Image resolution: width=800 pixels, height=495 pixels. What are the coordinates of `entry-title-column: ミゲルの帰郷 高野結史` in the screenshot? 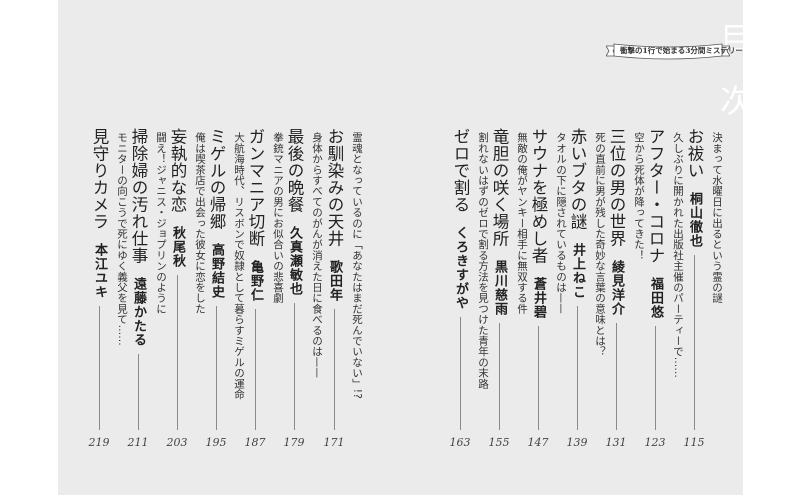 It's located at (216, 279).